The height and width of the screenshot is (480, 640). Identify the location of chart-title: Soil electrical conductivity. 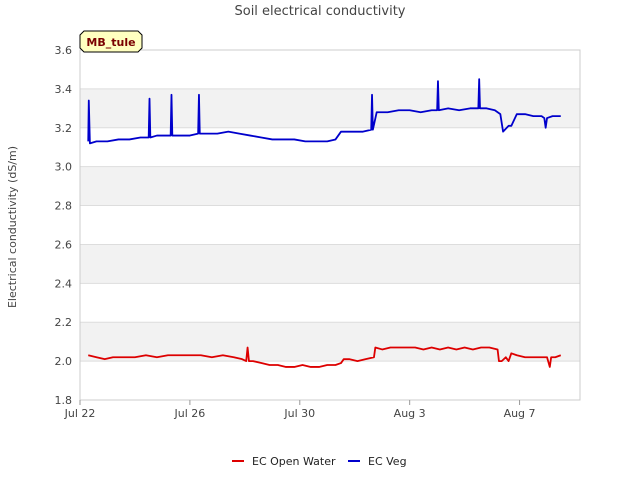
(319, 11).